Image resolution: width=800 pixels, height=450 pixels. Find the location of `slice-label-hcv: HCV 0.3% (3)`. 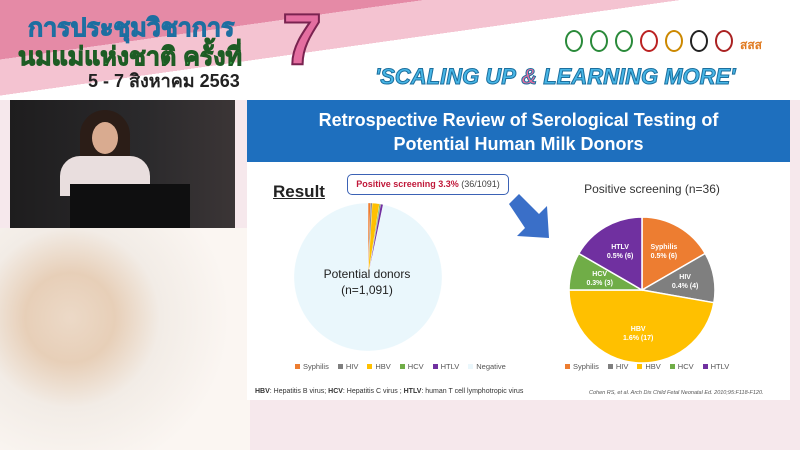

slice-label-hcv: HCV 0.3% (3) is located at coordinates (599, 278).